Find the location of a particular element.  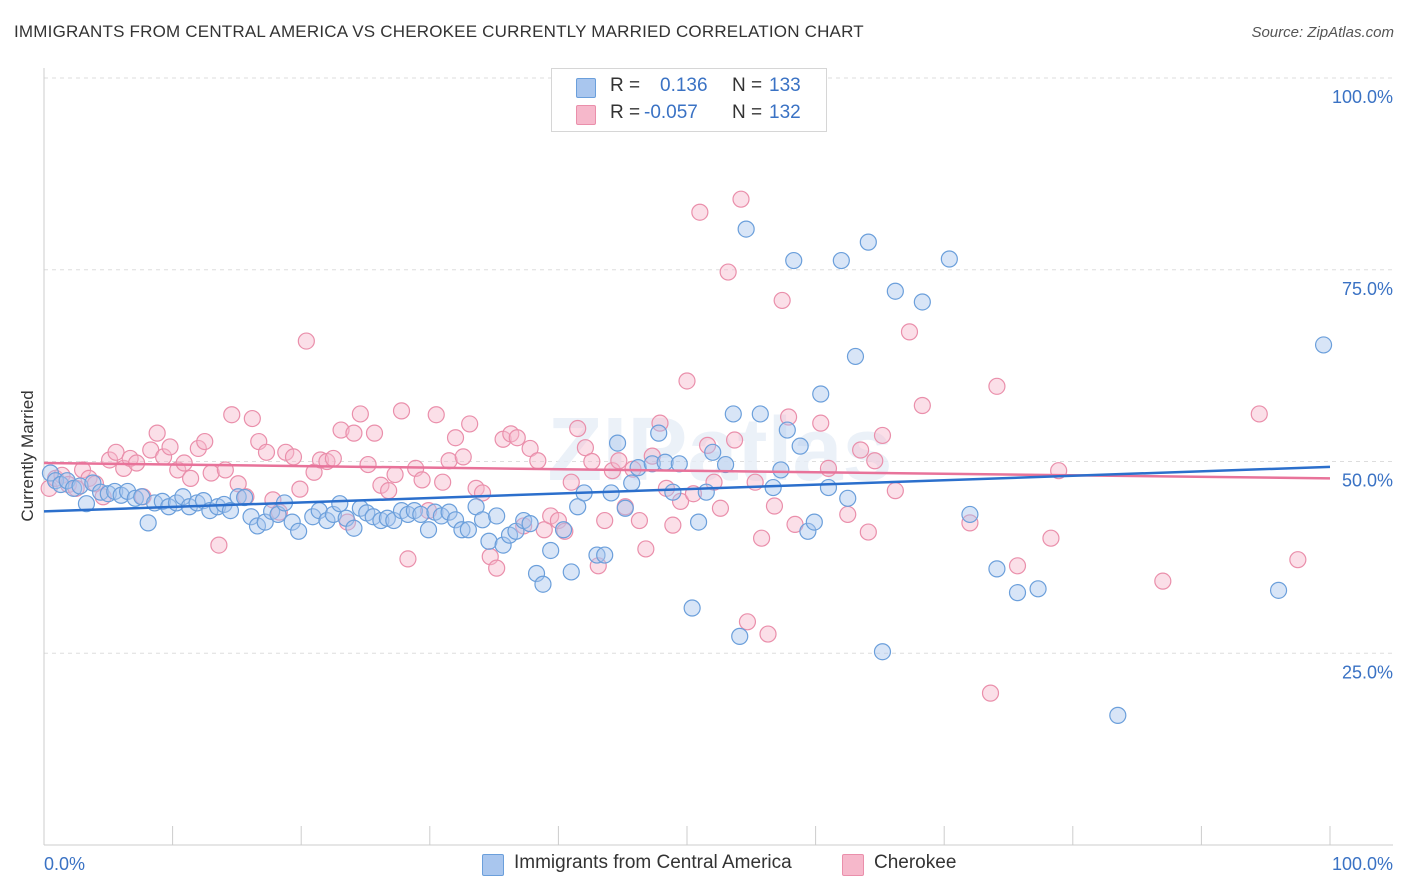

y-axis-label: Currently Married is located at coordinates (27, 455).